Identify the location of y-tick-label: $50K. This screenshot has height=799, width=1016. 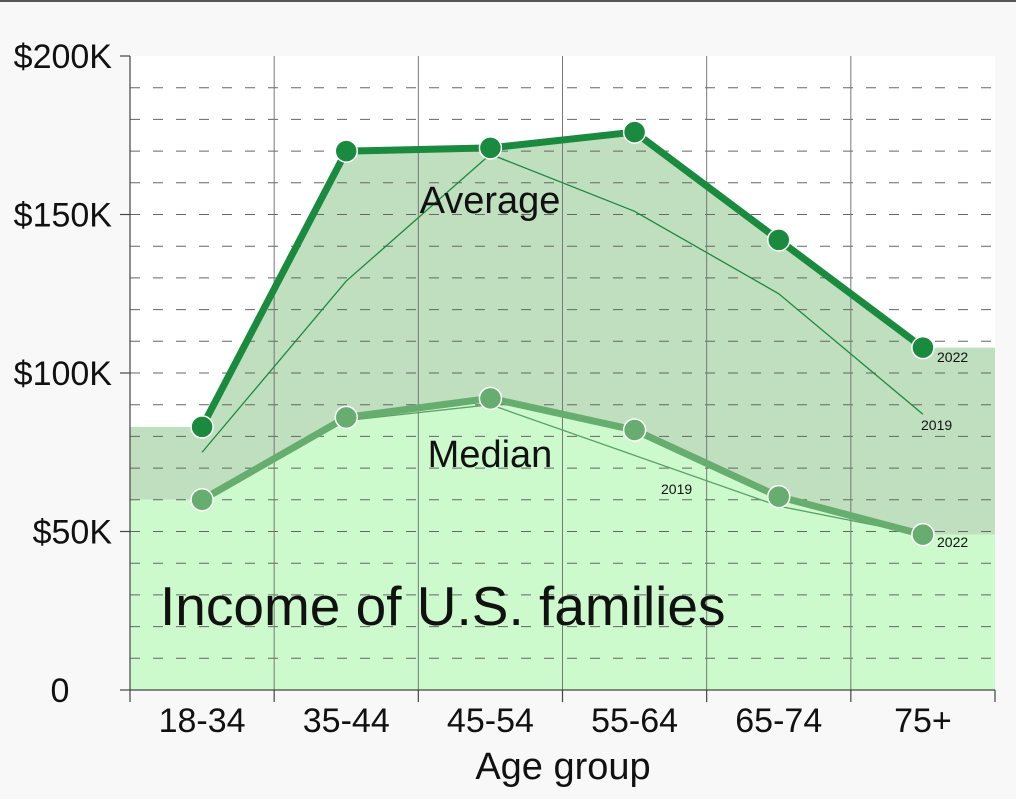
(73, 533).